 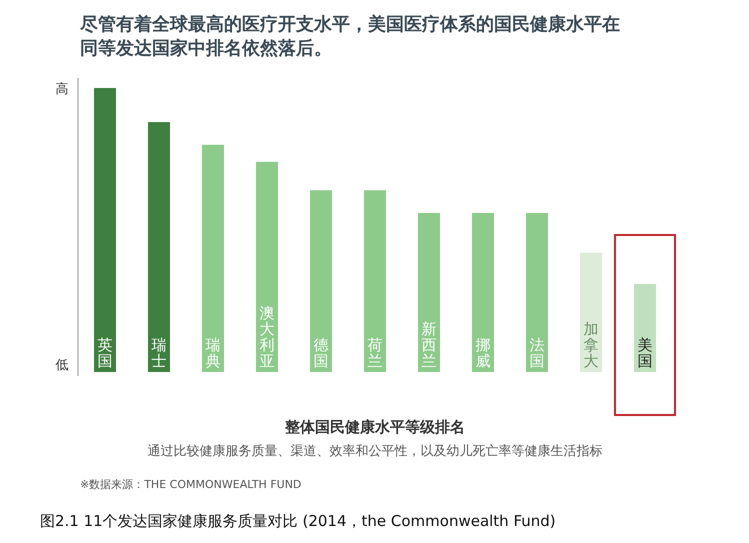 What do you see at coordinates (105, 353) in the screenshot?
I see `x-tick-label: 英国` at bounding box center [105, 353].